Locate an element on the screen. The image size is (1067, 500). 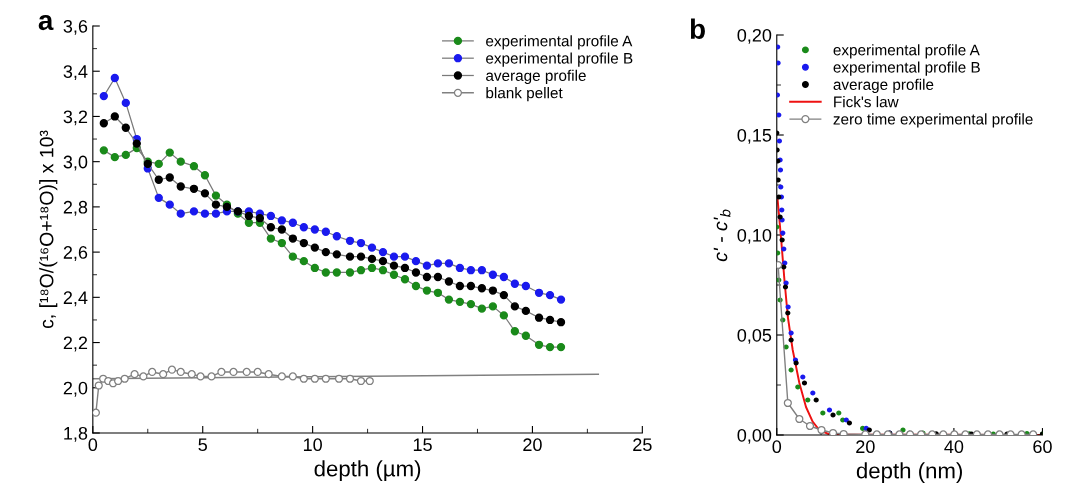
x-tick-label: 10 is located at coordinates (312, 445).